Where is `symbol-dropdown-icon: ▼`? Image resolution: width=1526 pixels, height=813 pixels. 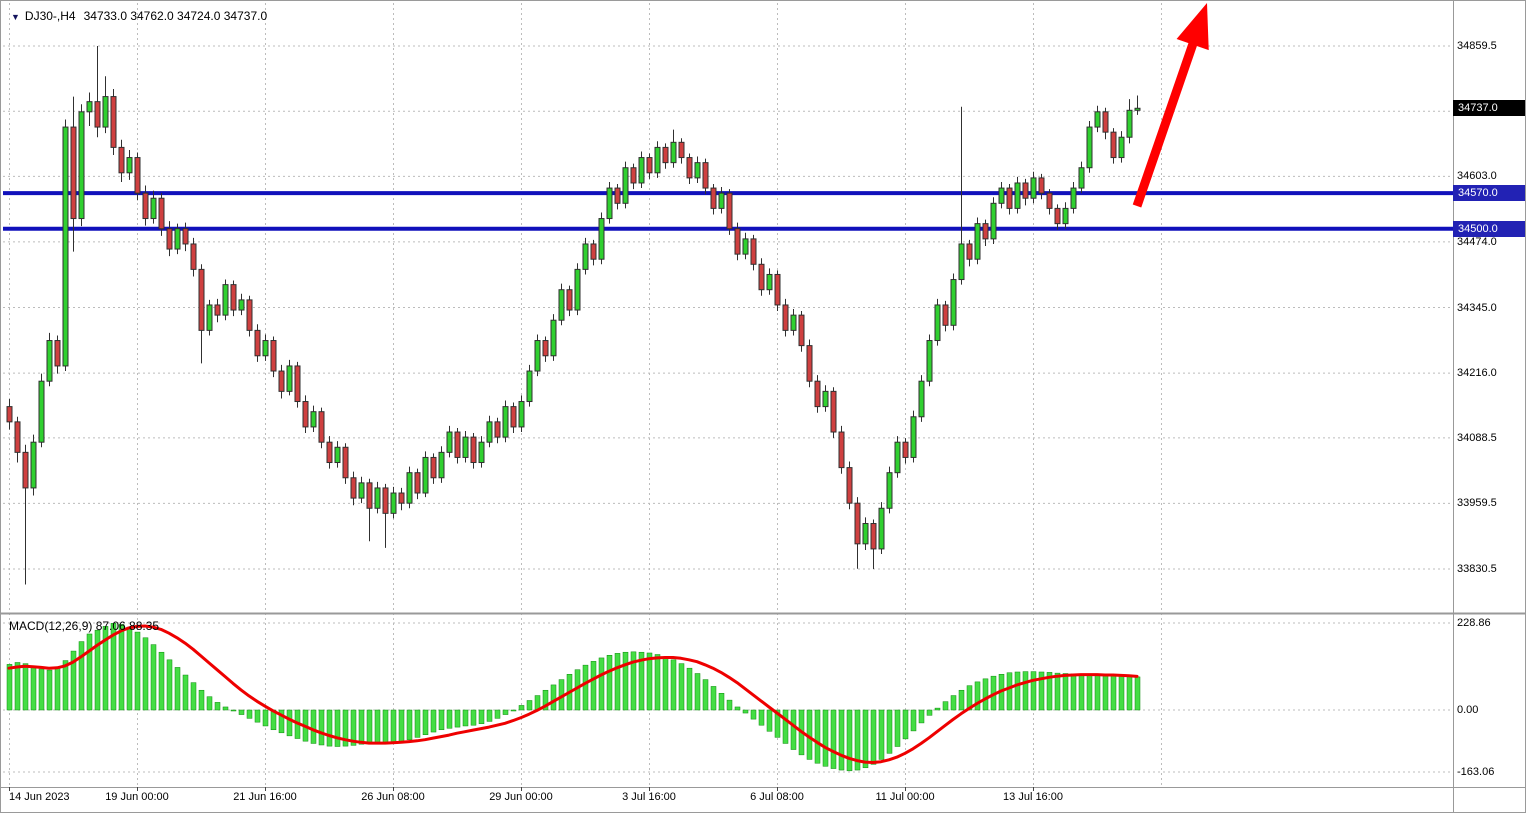
symbol-dropdown-icon: ▼ is located at coordinates (15, 17).